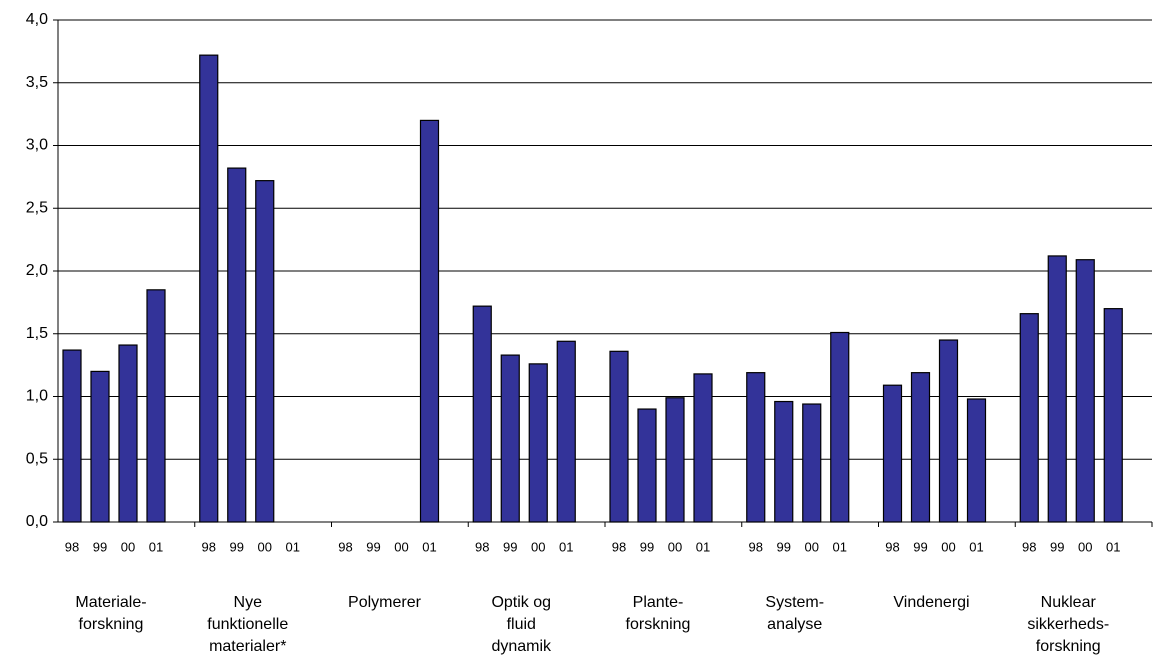 The height and width of the screenshot is (668, 1158). I want to click on y-tick-label: 2,5, so click(37, 207).